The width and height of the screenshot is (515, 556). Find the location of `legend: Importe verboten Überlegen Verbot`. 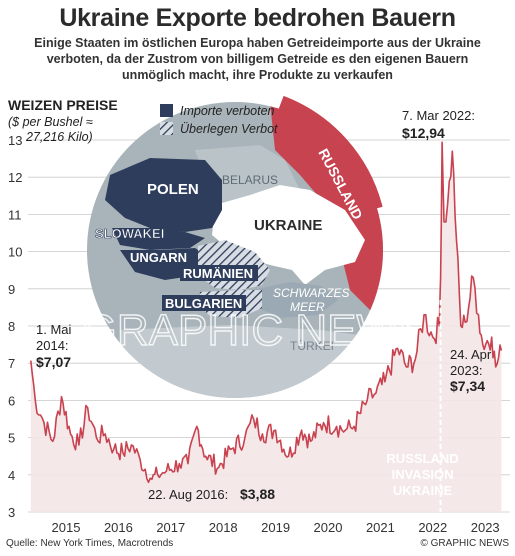

legend: Importe verboten Überlegen Verbot is located at coordinates (219, 120).